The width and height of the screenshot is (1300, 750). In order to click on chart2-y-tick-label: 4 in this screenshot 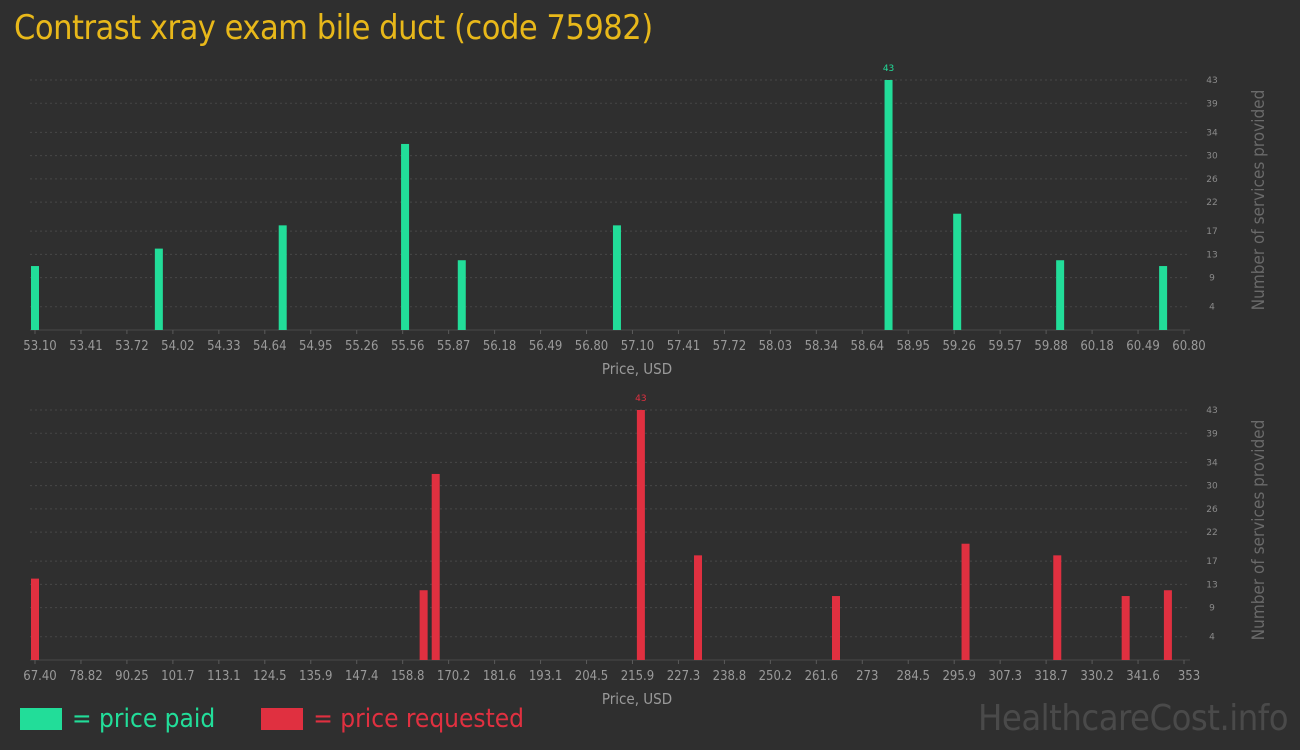, I will do `click(1212, 638)`.